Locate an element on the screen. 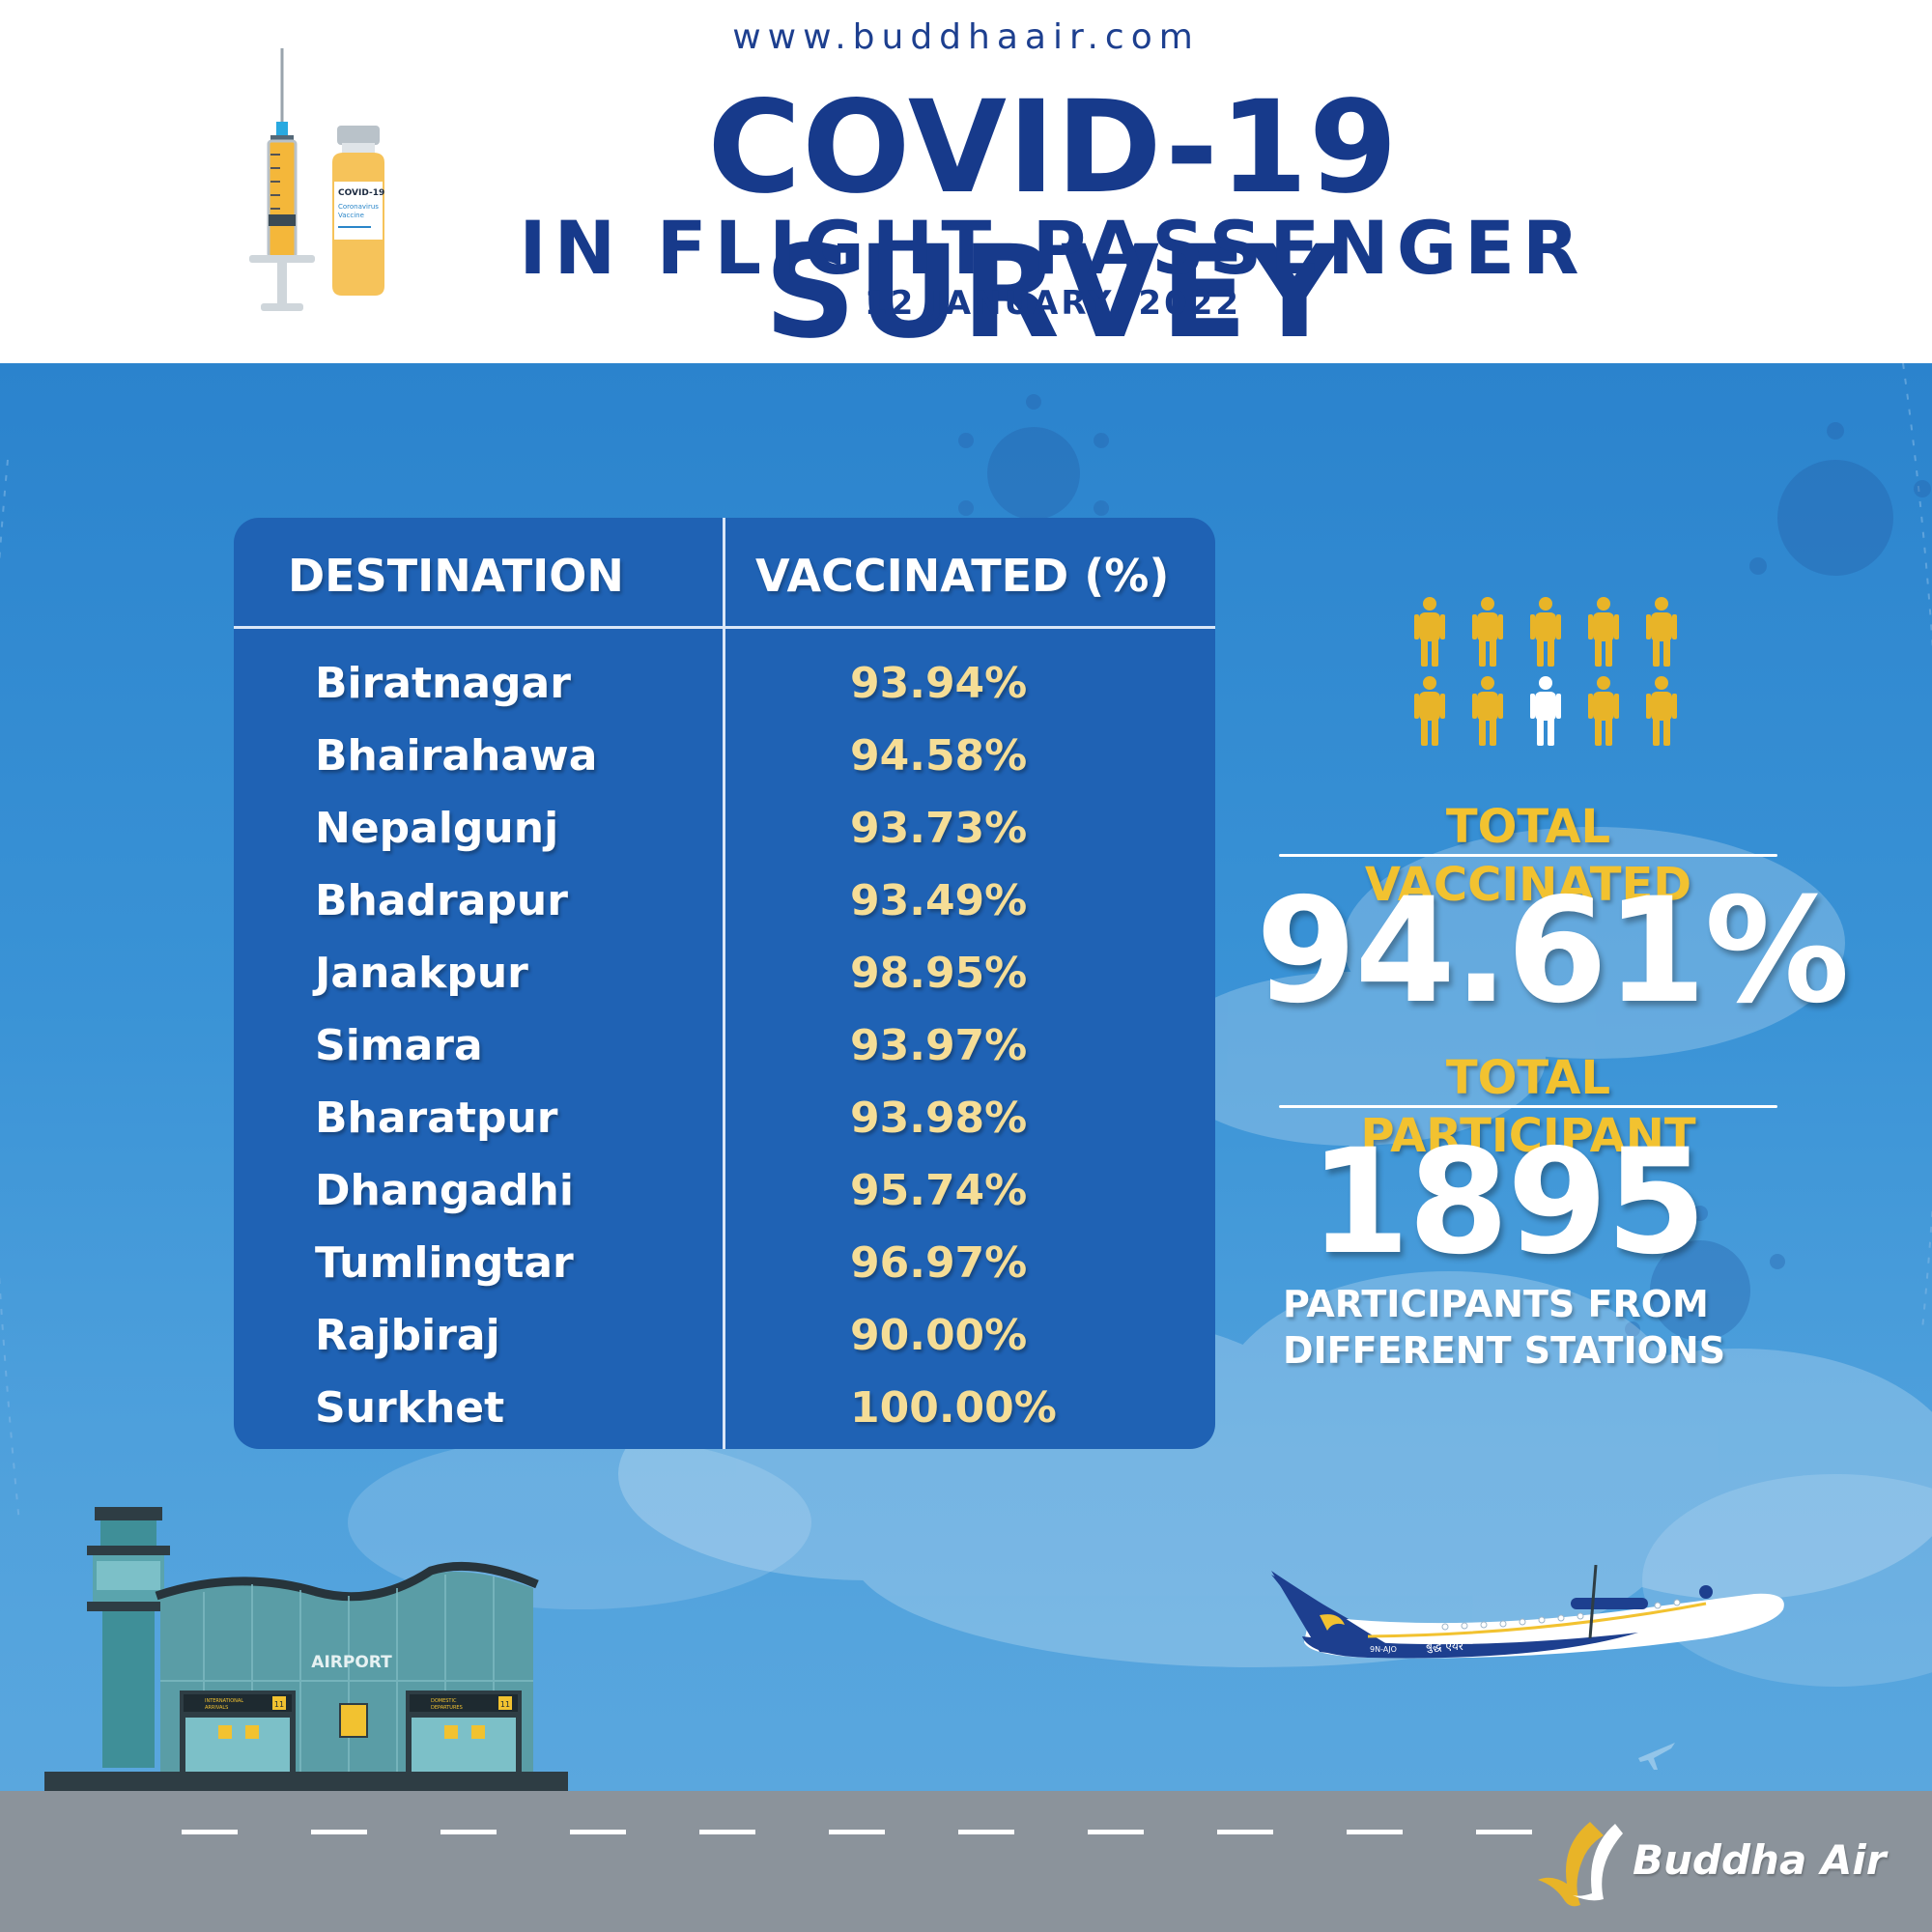 This screenshot has height=1932, width=1932. total-vaccinated-label: TOTAL VACCINATED is located at coordinates (1528, 856).